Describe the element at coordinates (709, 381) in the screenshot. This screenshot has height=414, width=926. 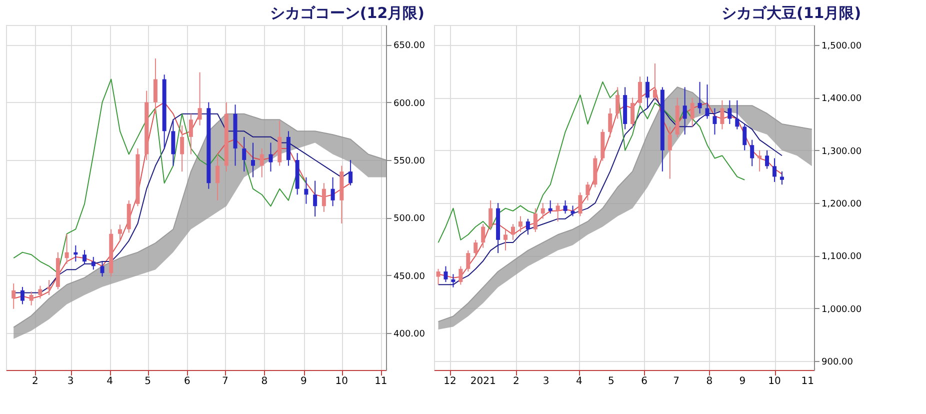
I see `x-tick-label: 8` at that location.